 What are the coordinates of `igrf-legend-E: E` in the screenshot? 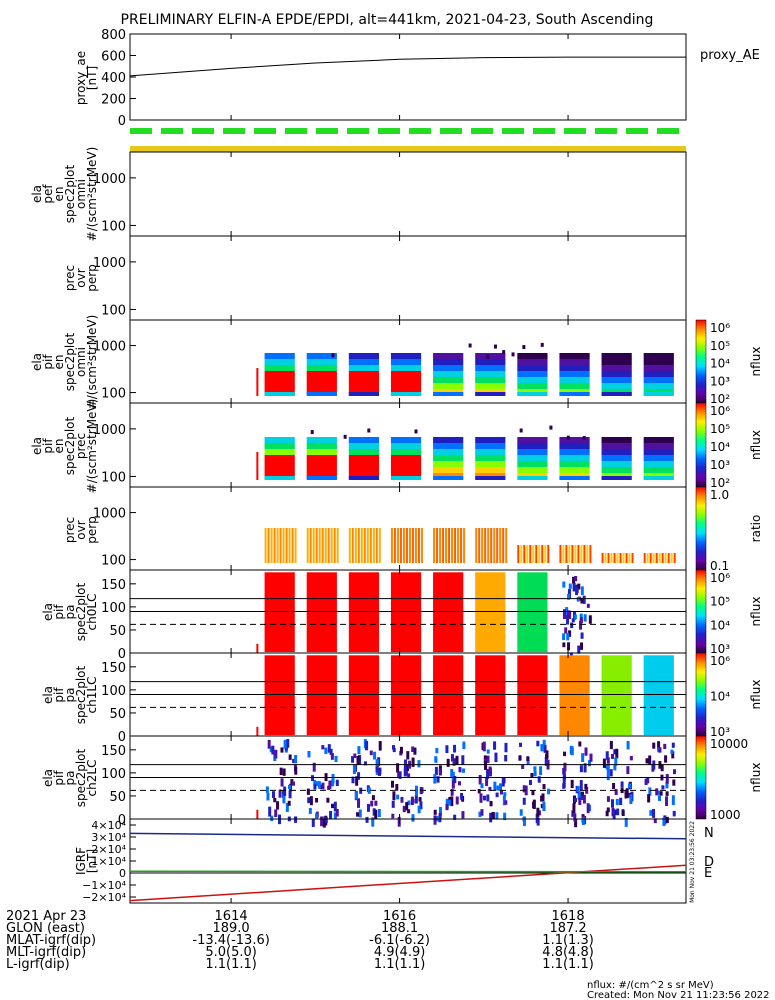 It's located at (708, 873).